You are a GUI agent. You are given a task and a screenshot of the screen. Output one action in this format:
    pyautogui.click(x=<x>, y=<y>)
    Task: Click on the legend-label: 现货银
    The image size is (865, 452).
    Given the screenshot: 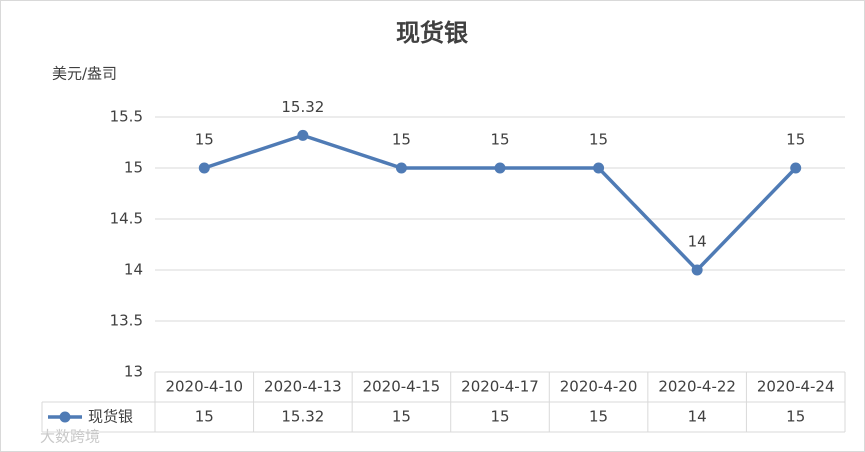 What is the action you would take?
    pyautogui.click(x=110, y=417)
    